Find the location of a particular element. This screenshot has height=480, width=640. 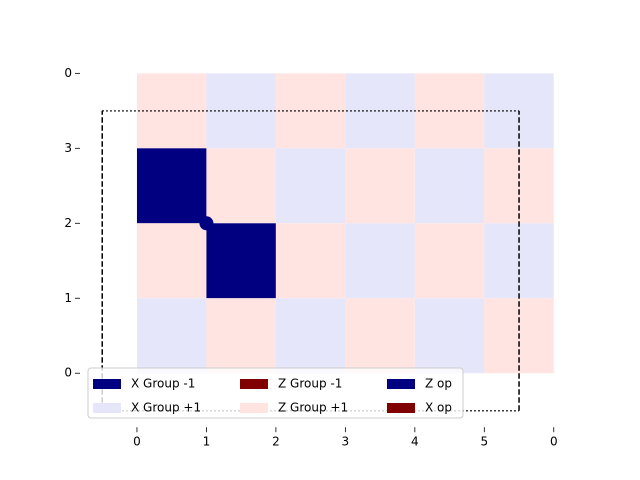

legend-frame is located at coordinates (275, 393).